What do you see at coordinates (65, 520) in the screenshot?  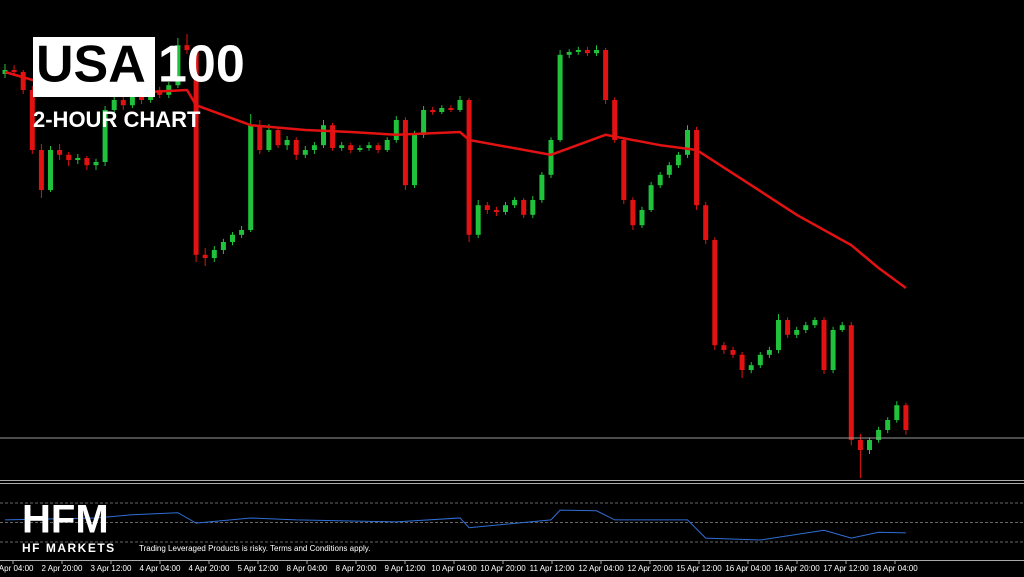 I see `logo: HFM` at bounding box center [65, 520].